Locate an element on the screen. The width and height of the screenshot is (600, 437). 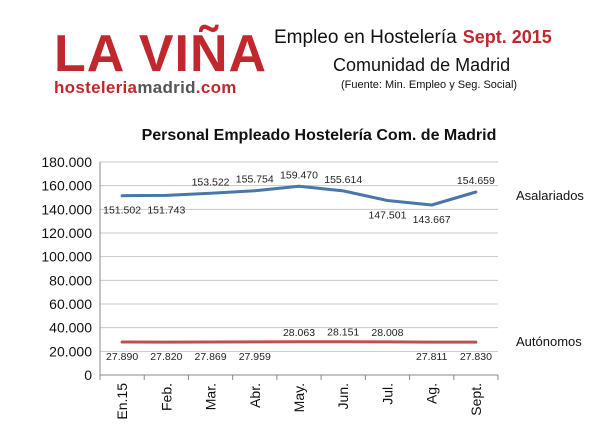
data-label: 159.470 is located at coordinates (299, 175).